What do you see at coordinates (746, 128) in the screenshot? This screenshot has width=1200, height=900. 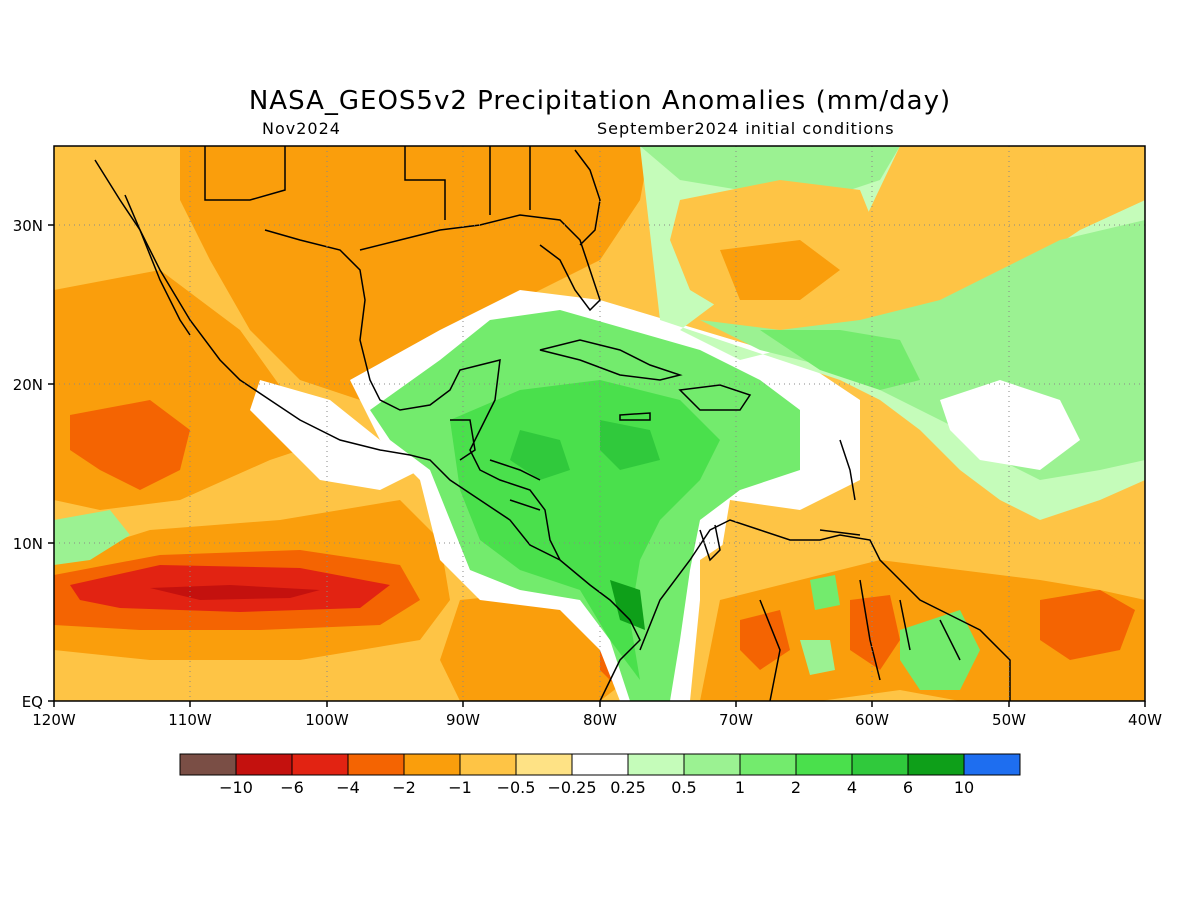 I see `initial-conditions: September2024 initial conditions` at bounding box center [746, 128].